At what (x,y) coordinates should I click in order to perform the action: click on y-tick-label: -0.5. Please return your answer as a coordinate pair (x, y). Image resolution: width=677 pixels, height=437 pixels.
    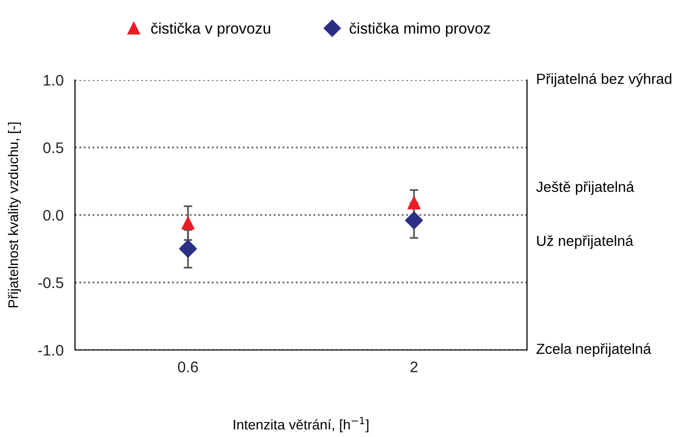
    Looking at the image, I should click on (51, 282).